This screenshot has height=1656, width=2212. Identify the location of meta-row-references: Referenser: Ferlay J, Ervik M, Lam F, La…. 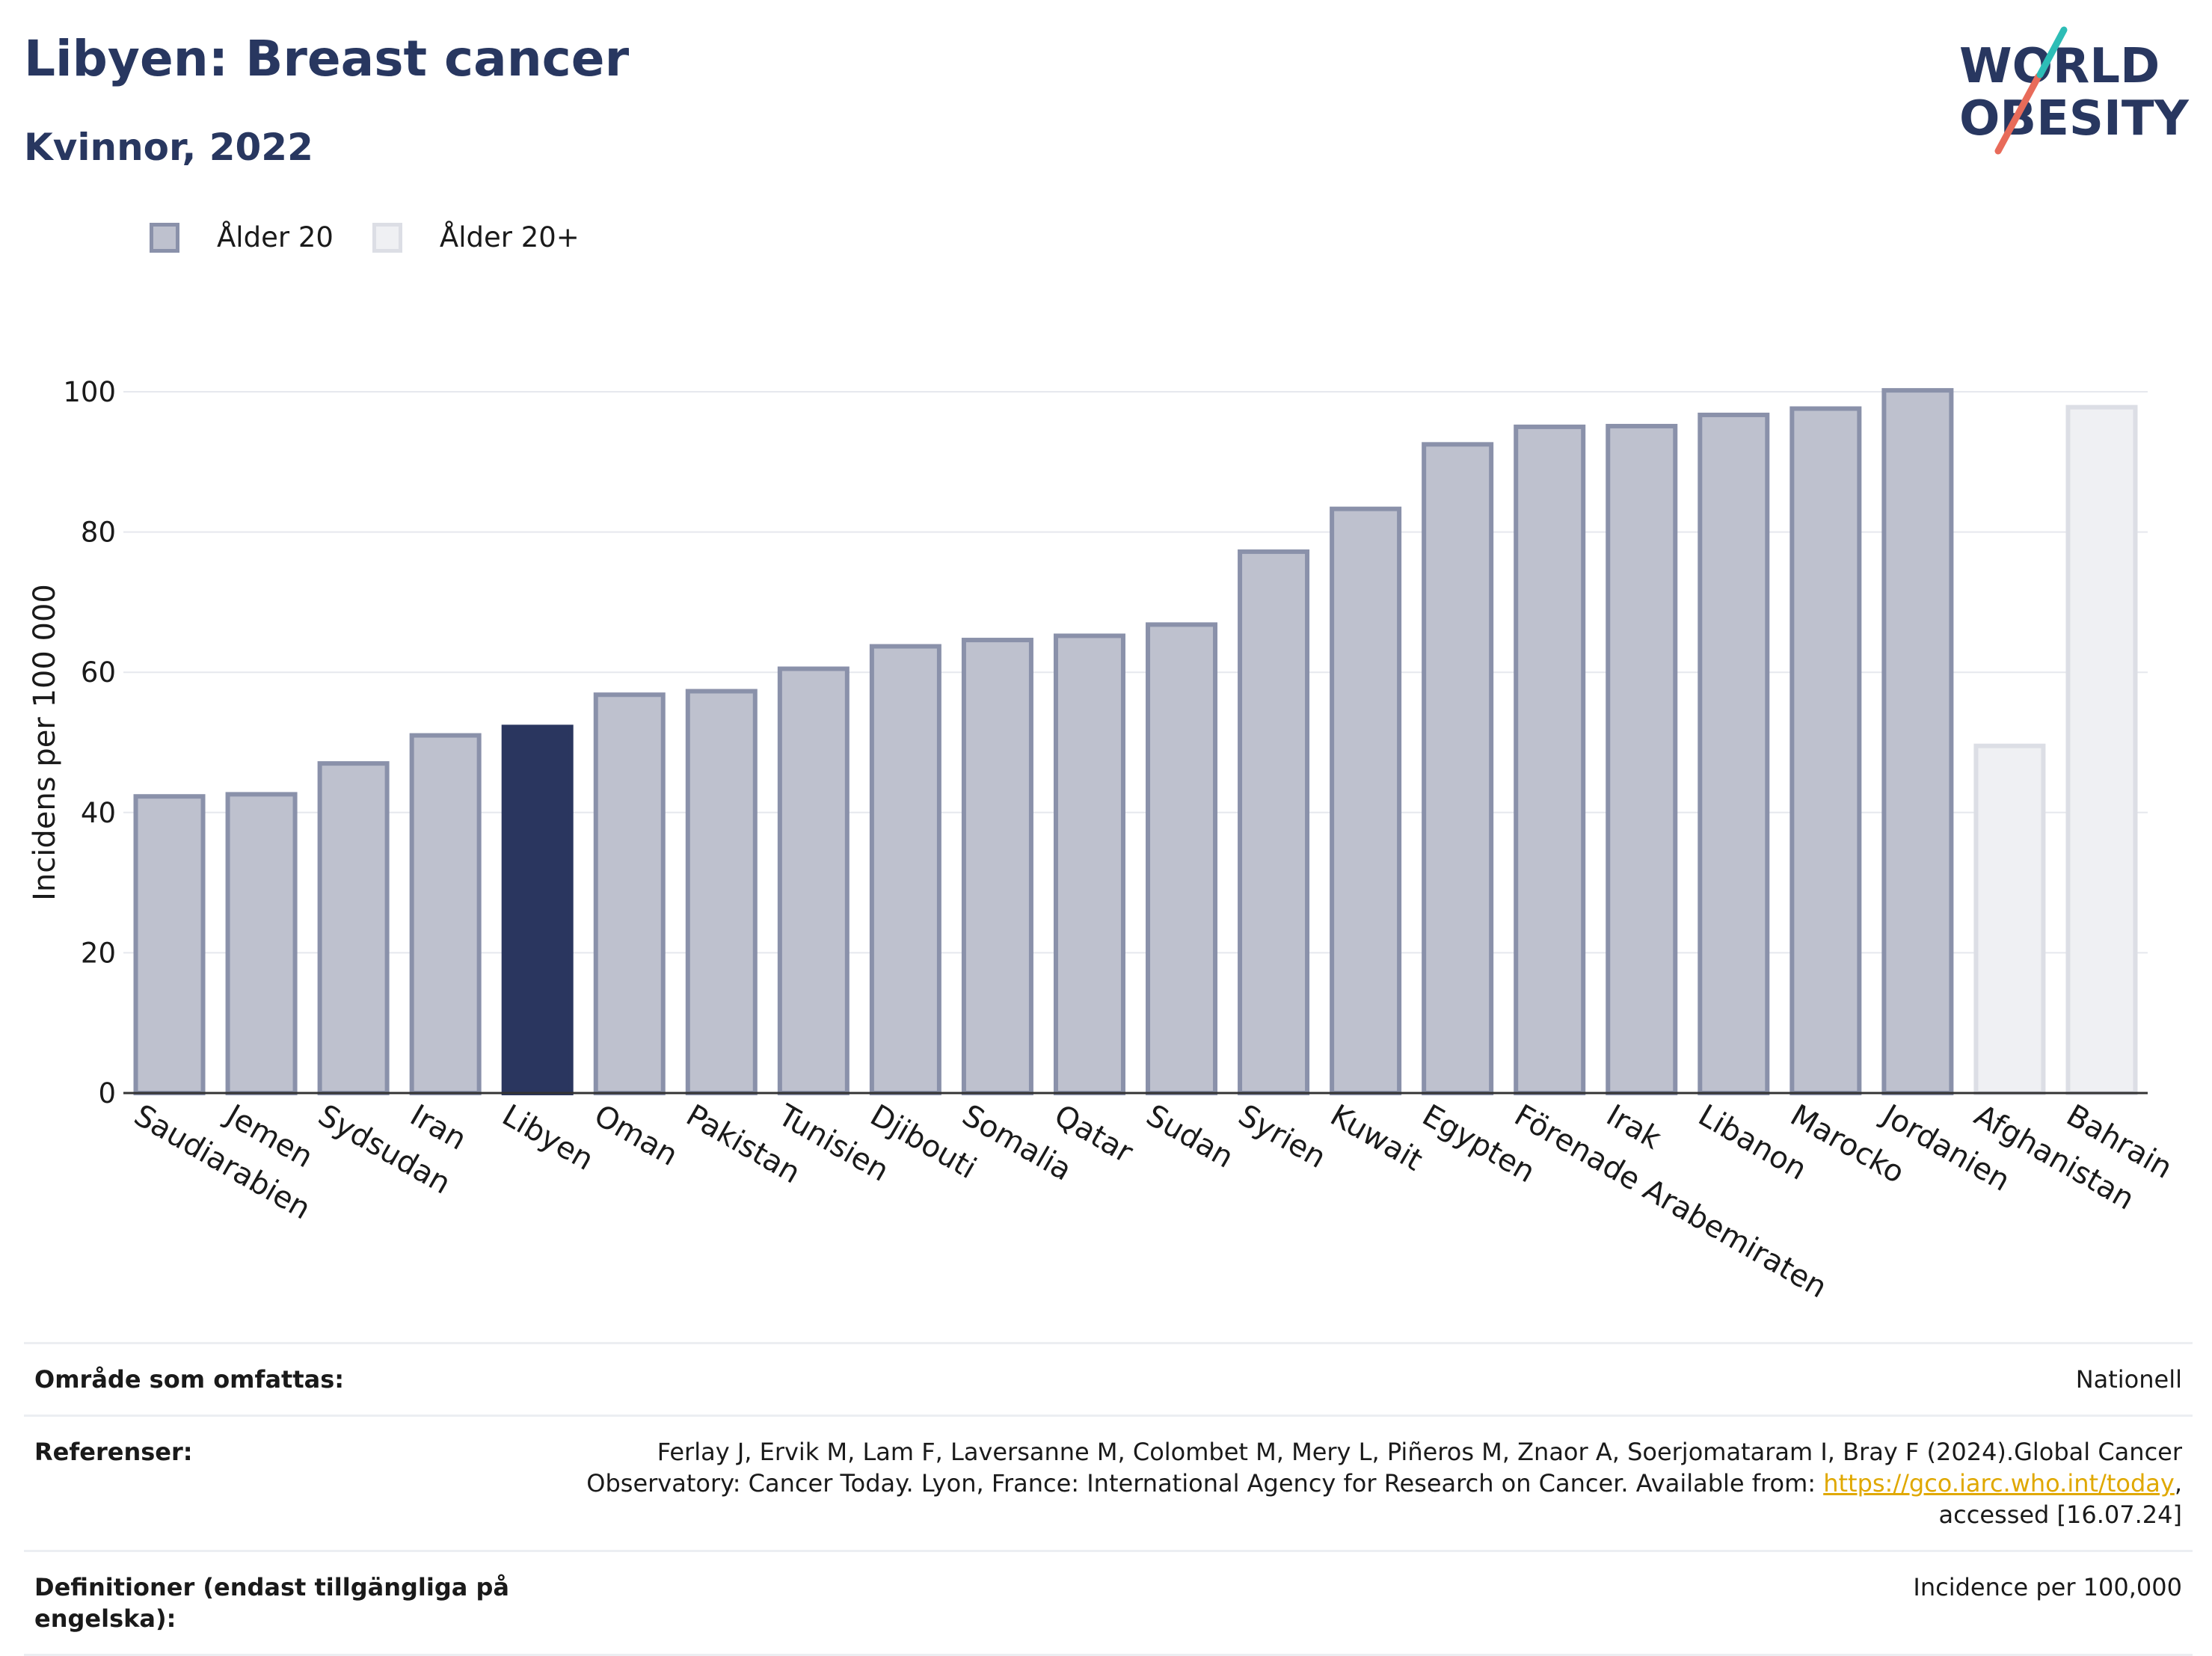
(1108, 1482).